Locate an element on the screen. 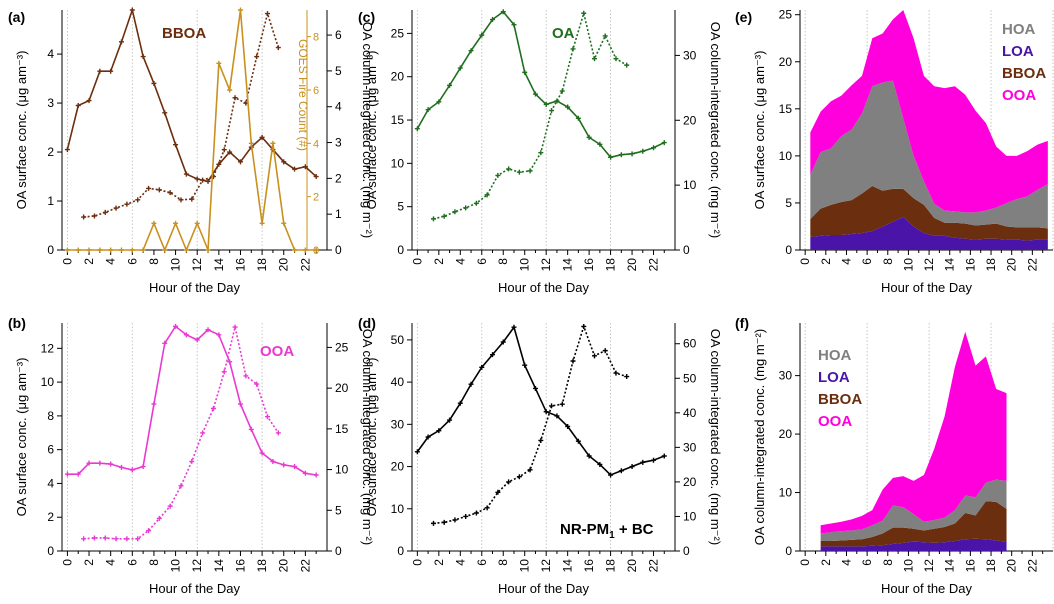  y-right-tick-label: 1 is located at coordinates (338, 214).